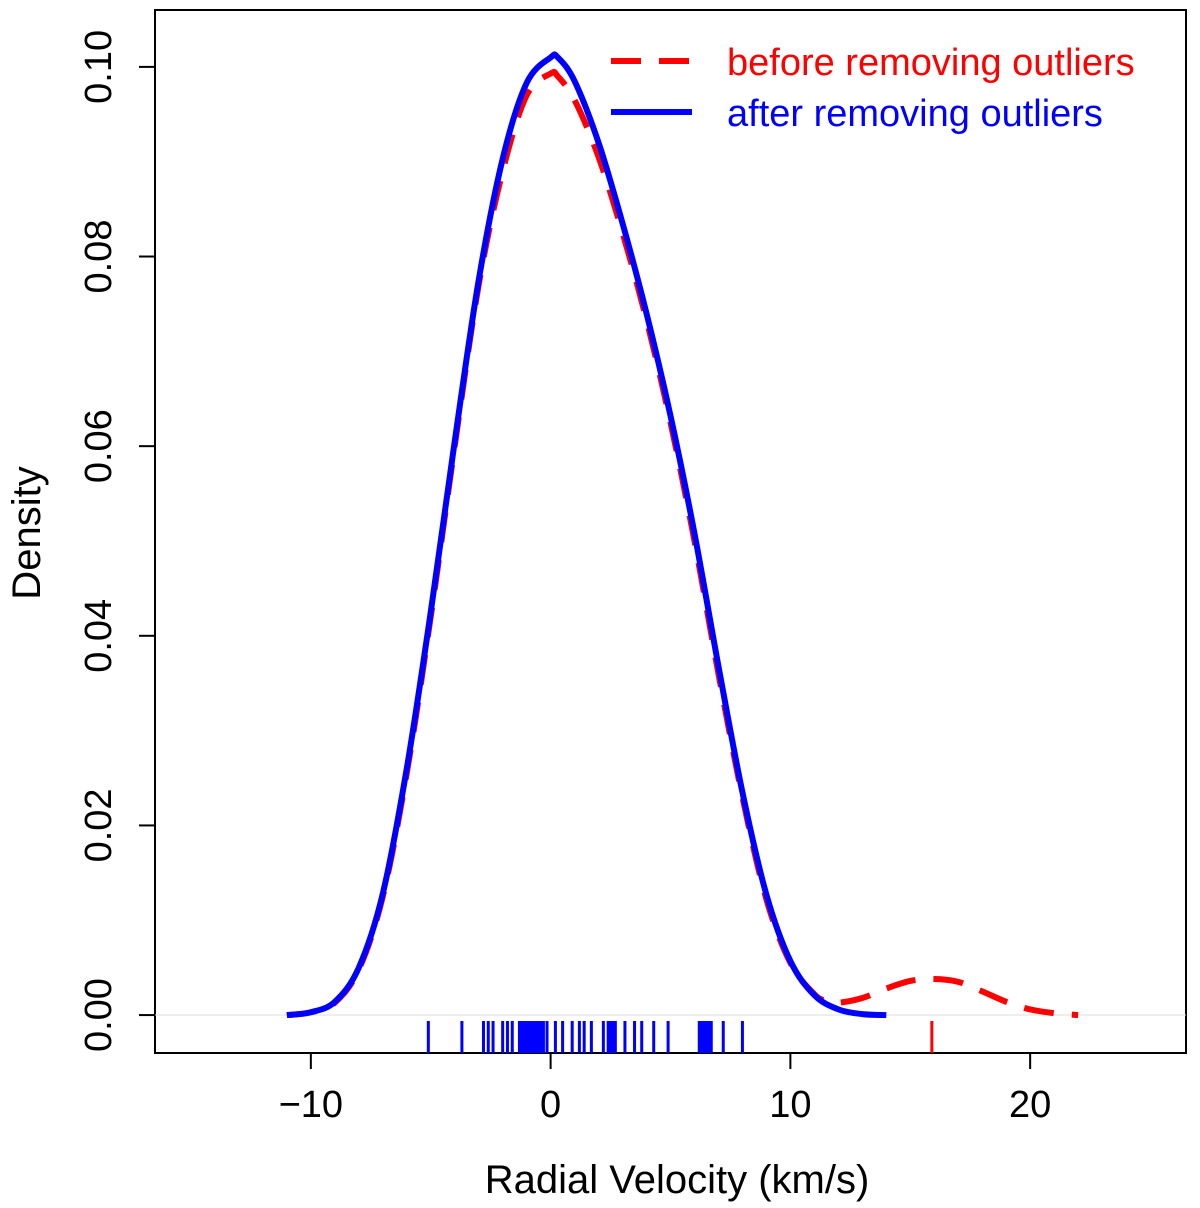  Describe the element at coordinates (311, 1105) in the screenshot. I see `x-tick-label: −10` at that location.